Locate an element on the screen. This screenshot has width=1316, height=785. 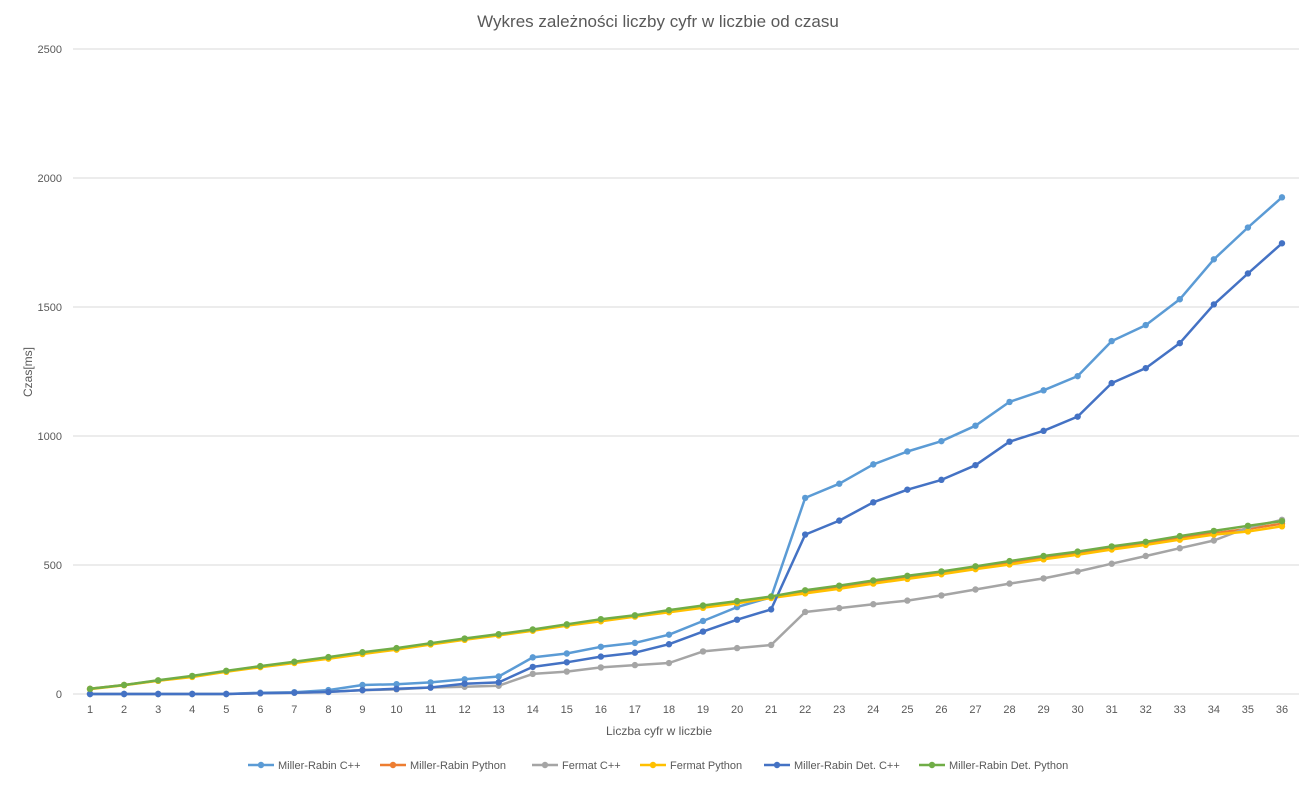
x-tick-label: 25 is located at coordinates (907, 710).